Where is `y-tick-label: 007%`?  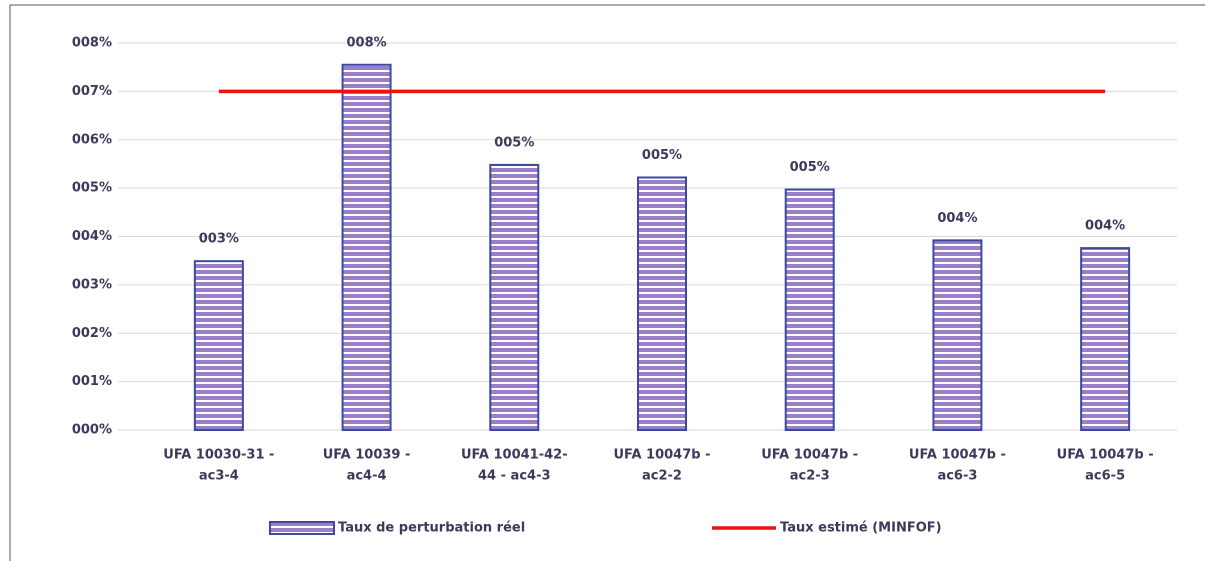
y-tick-label: 007% is located at coordinates (92, 91).